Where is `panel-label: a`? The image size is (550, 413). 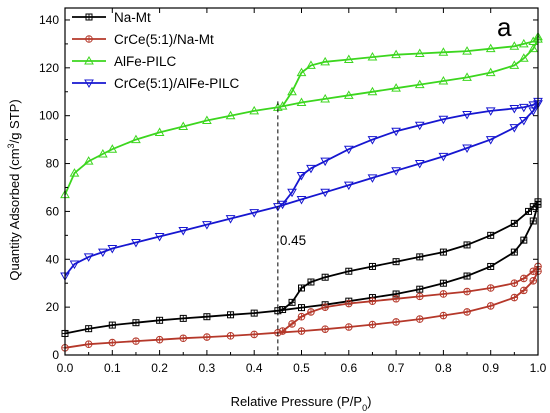
panel-label: a is located at coordinates (504, 27).